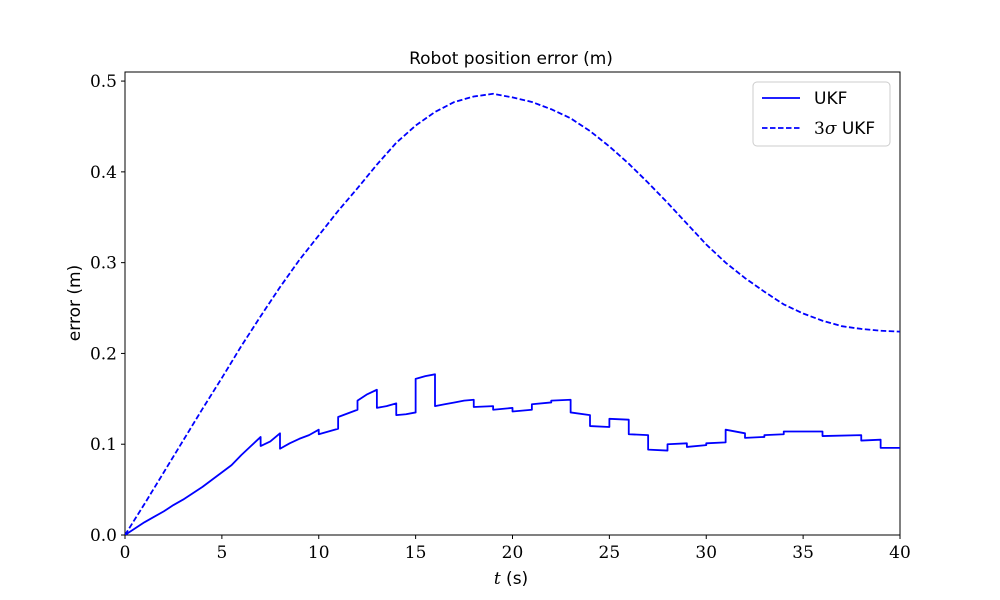 The height and width of the screenshot is (600, 1000). Describe the element at coordinates (706, 553) in the screenshot. I see `x-tick-label: 30` at that location.